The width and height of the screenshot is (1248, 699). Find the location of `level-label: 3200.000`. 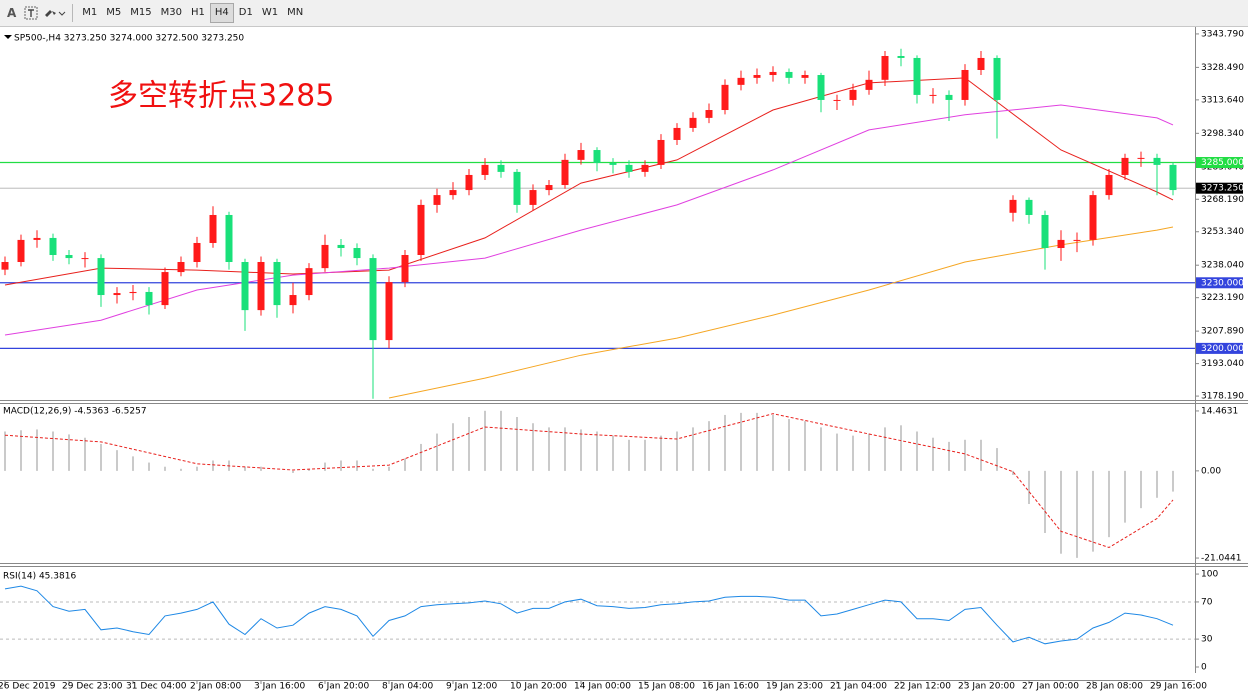

level-label: 3200.000 is located at coordinates (1222, 349).